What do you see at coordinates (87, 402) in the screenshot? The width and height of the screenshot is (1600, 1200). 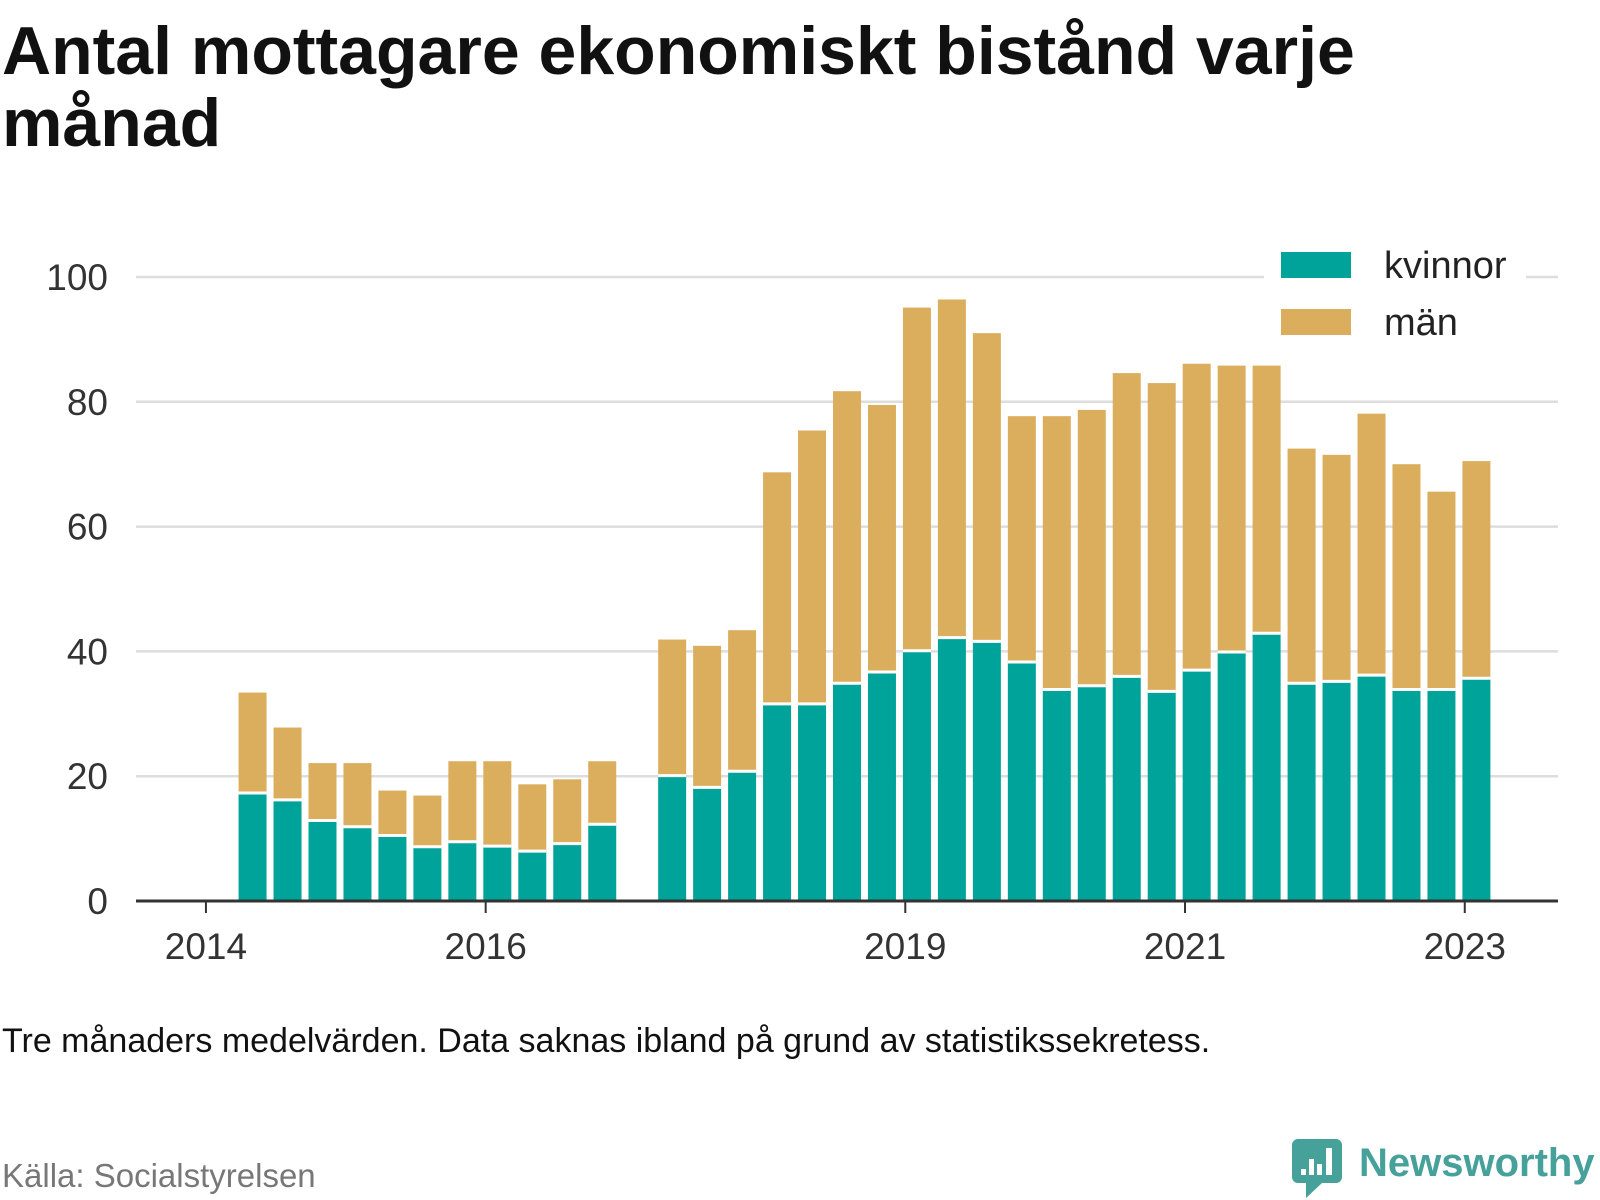 I see `y-tick-label: 80` at bounding box center [87, 402].